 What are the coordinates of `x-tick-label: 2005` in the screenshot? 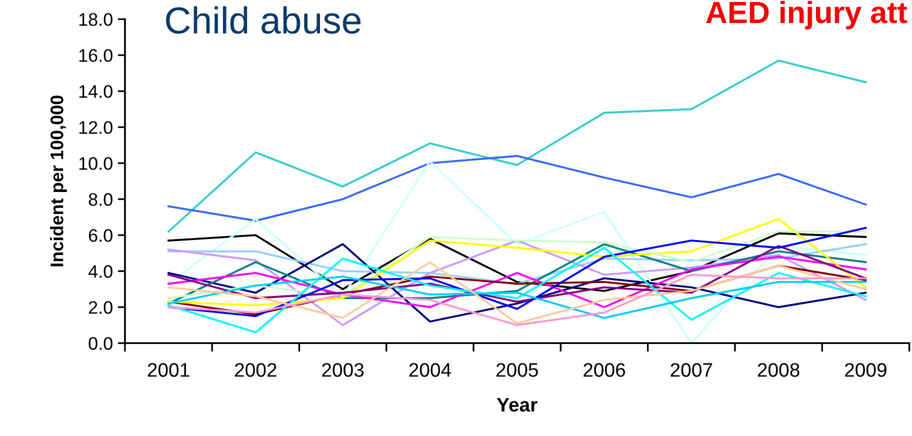 It's located at (517, 370).